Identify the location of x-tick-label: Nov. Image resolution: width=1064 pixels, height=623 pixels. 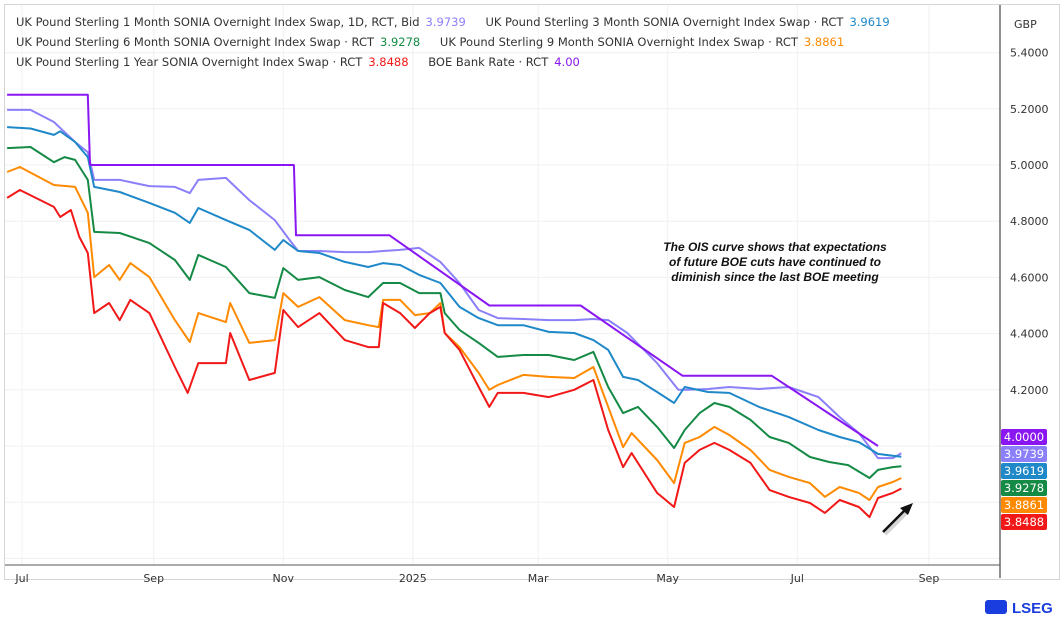
(284, 578).